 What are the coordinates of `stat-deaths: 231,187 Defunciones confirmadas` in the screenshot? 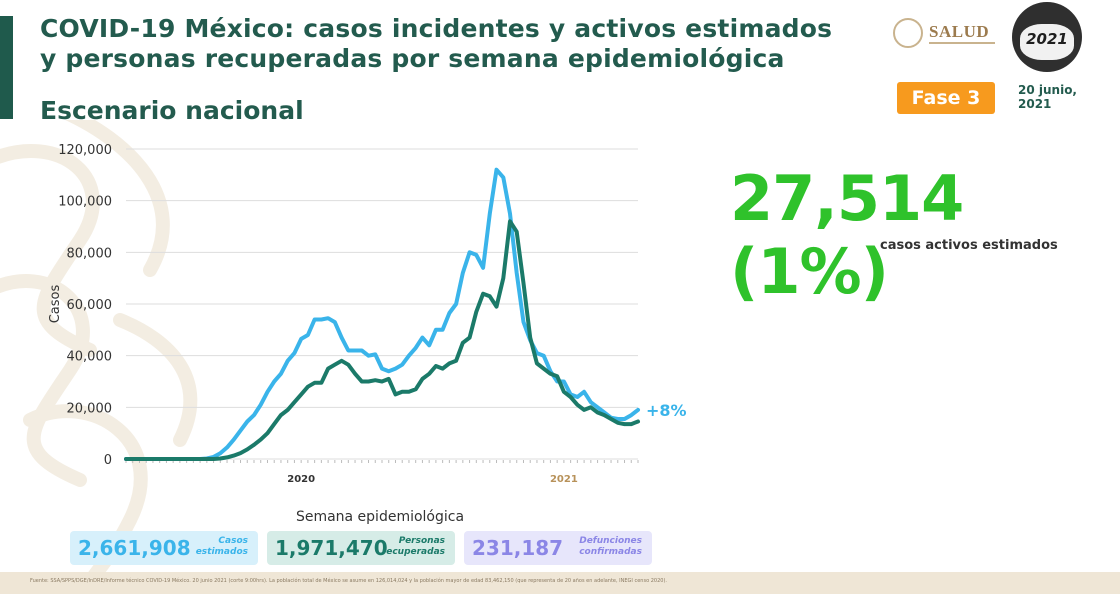 It's located at (558, 548).